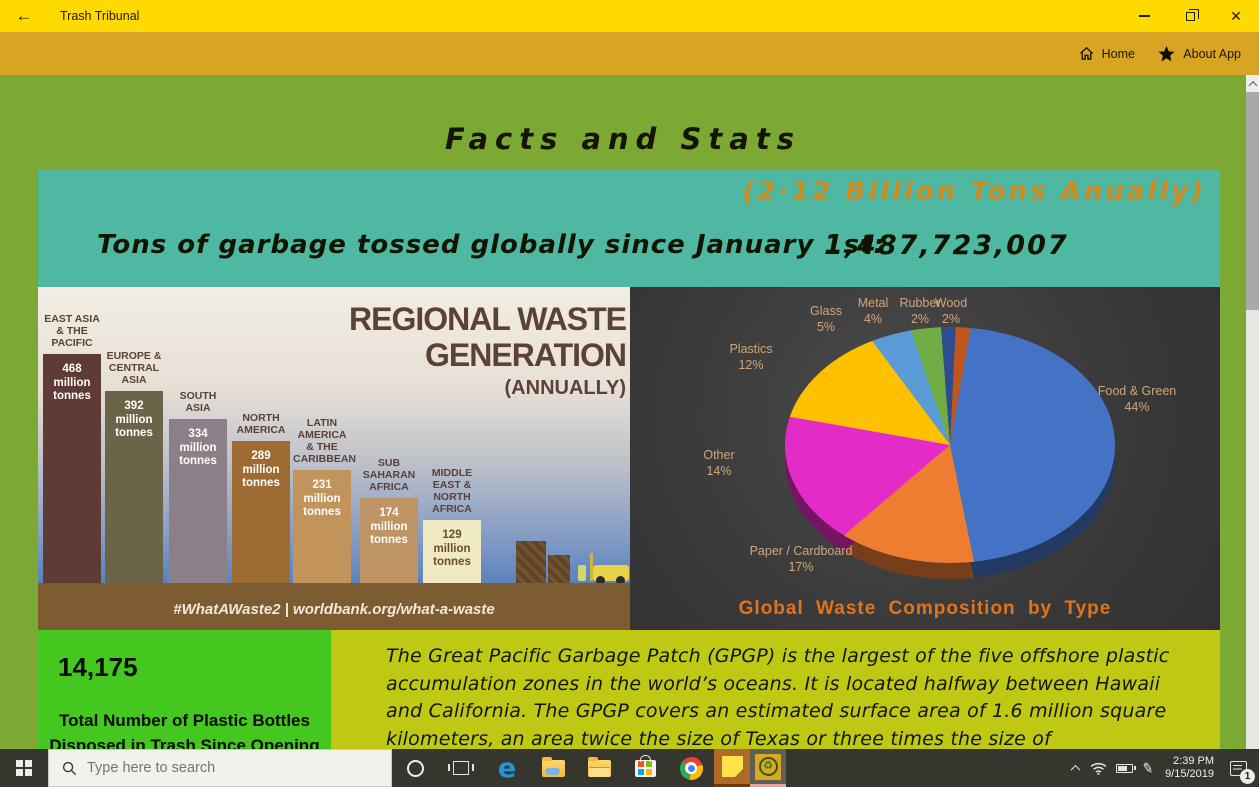 The height and width of the screenshot is (787, 1259). What do you see at coordinates (452, 491) in the screenshot?
I see `bar-region-label: MIDDLE EAST & NORTH AFRICA` at bounding box center [452, 491].